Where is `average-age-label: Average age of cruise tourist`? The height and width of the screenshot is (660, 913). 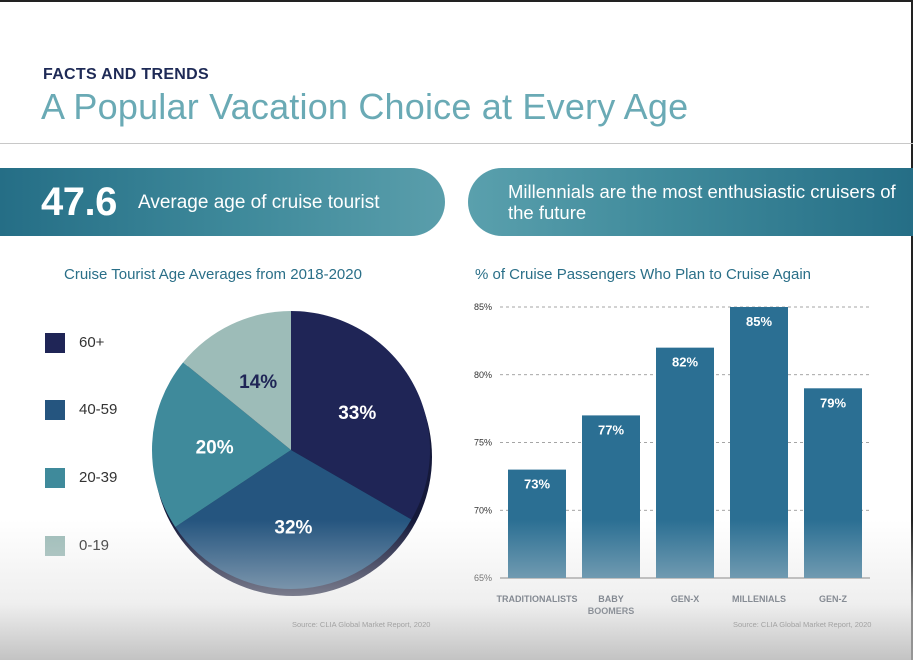 average-age-label: Average age of cruise tourist is located at coordinates (259, 202).